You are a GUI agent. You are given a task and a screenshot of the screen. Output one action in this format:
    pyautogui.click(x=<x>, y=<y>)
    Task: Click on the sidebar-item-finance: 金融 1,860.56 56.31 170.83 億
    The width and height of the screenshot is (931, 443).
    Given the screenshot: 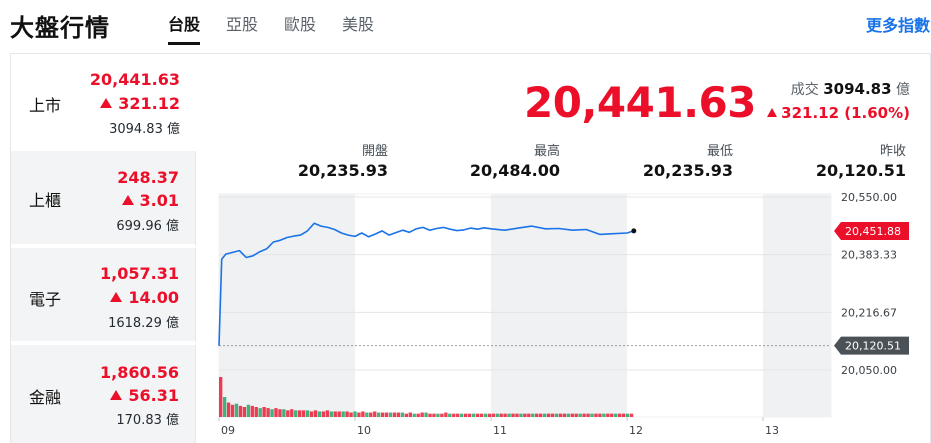 What is the action you would take?
    pyautogui.click(x=103, y=394)
    